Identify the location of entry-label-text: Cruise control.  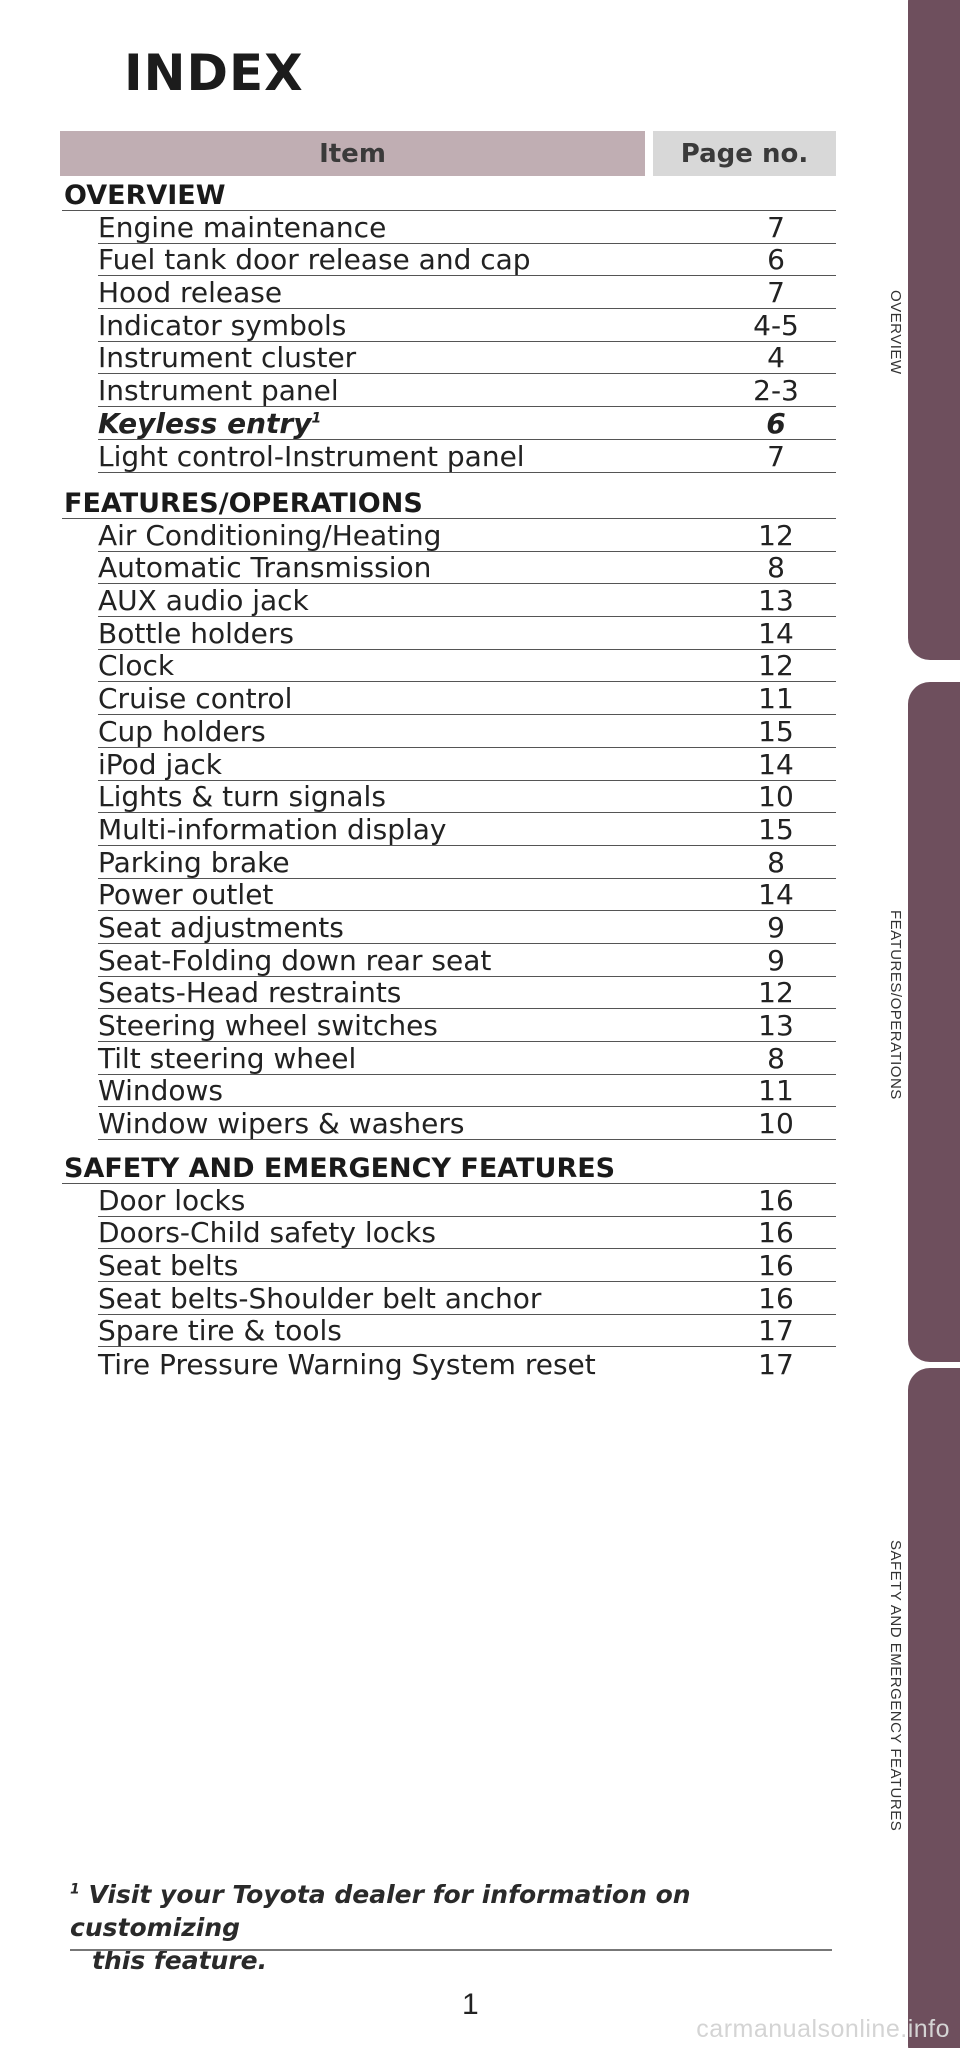
(195, 699).